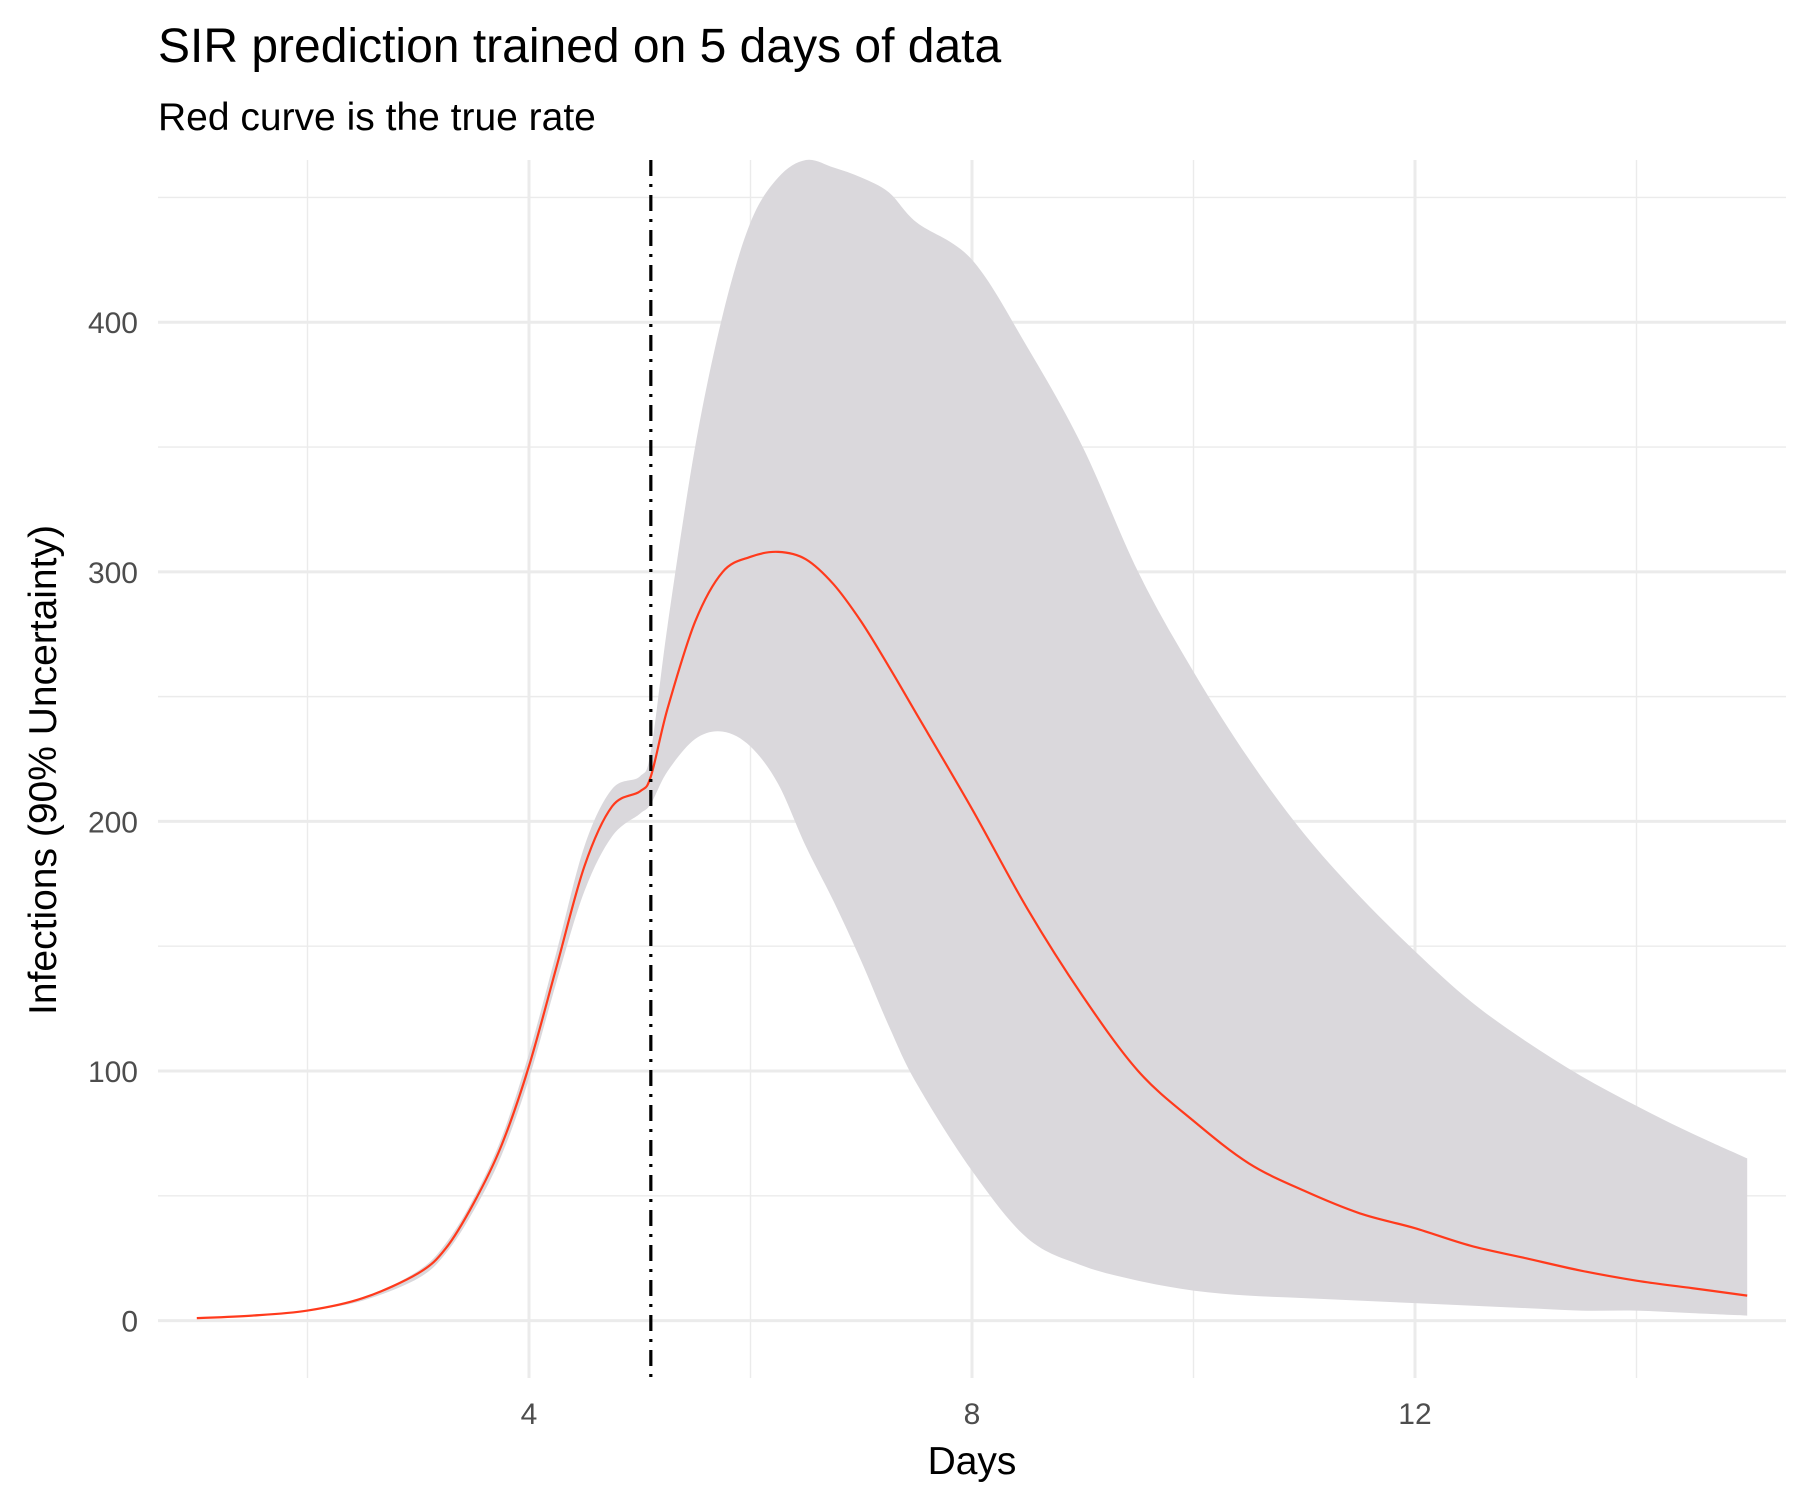 This screenshot has height=1500, width=1800. What do you see at coordinates (113, 1072) in the screenshot?
I see `y-tick-label: 100` at bounding box center [113, 1072].